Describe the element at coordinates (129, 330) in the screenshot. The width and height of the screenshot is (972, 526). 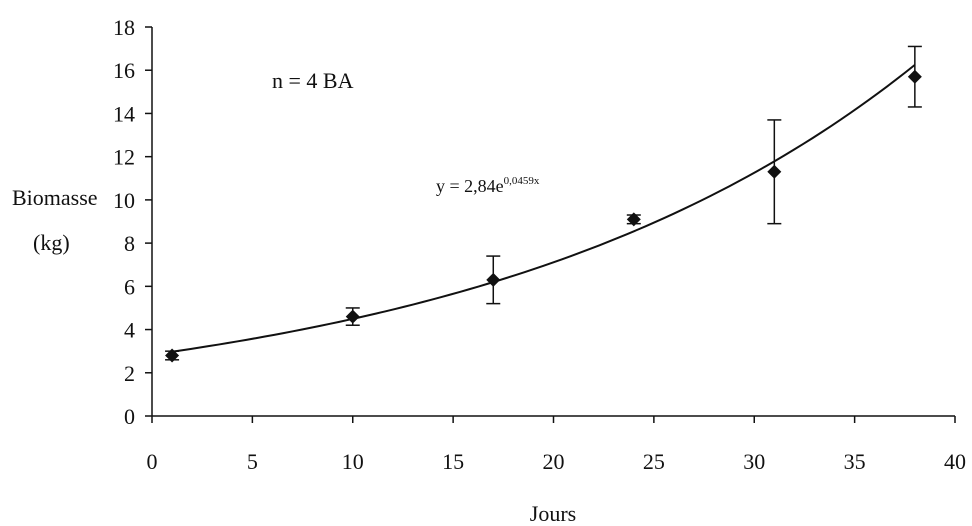
I see `y-tick-label: 4` at that location.